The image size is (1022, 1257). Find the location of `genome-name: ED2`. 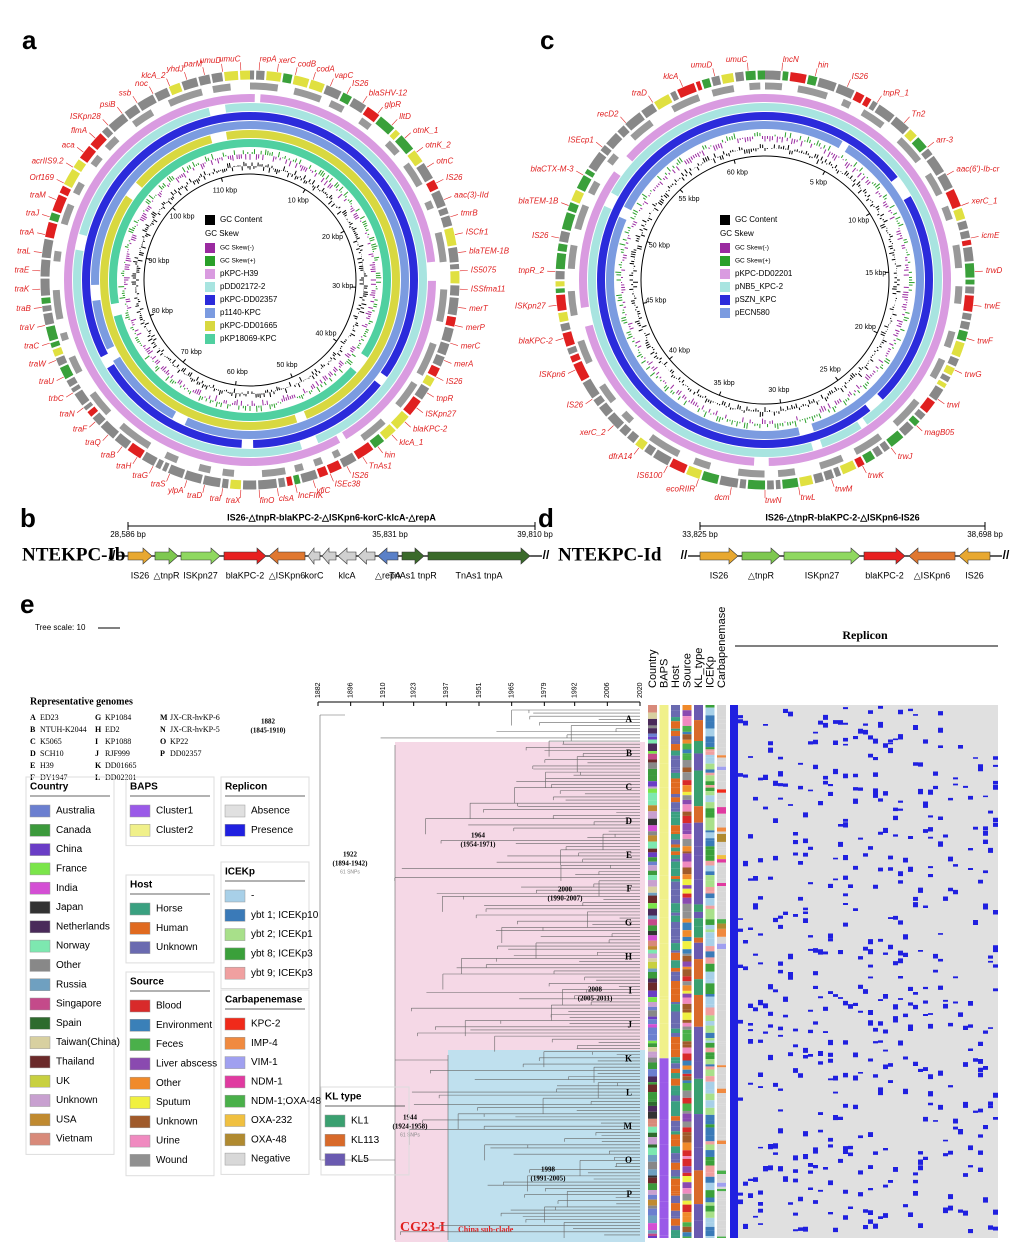

genome-name: ED2 is located at coordinates (112, 729).